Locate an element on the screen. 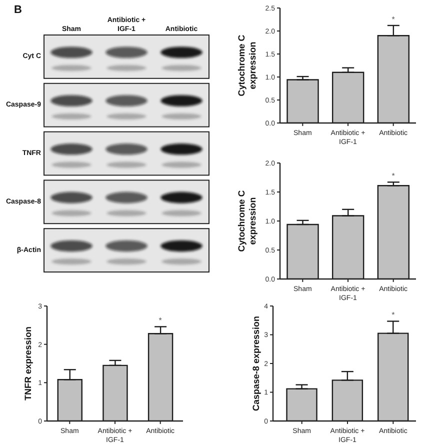  text: B is located at coordinates (18, 10).